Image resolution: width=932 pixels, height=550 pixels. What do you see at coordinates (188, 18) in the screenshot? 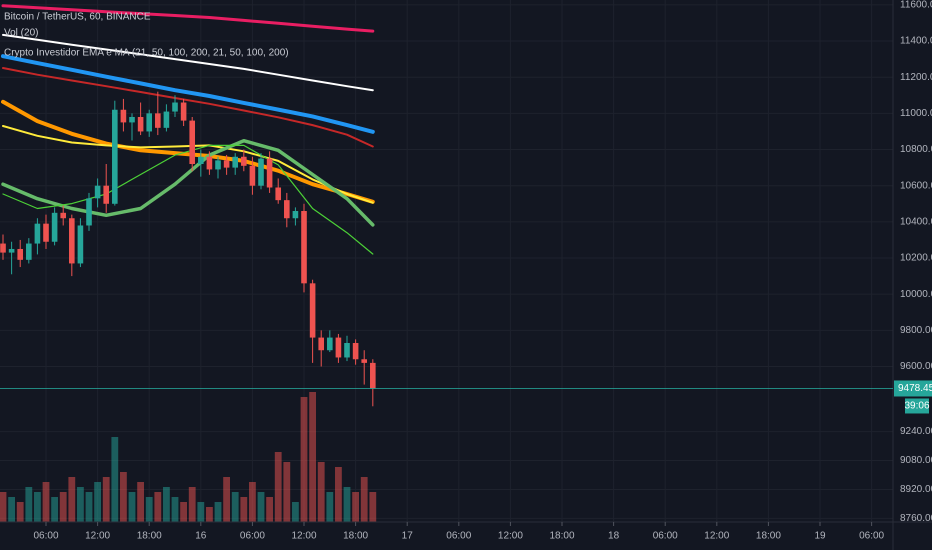
I see `indicator-line` at bounding box center [188, 18].